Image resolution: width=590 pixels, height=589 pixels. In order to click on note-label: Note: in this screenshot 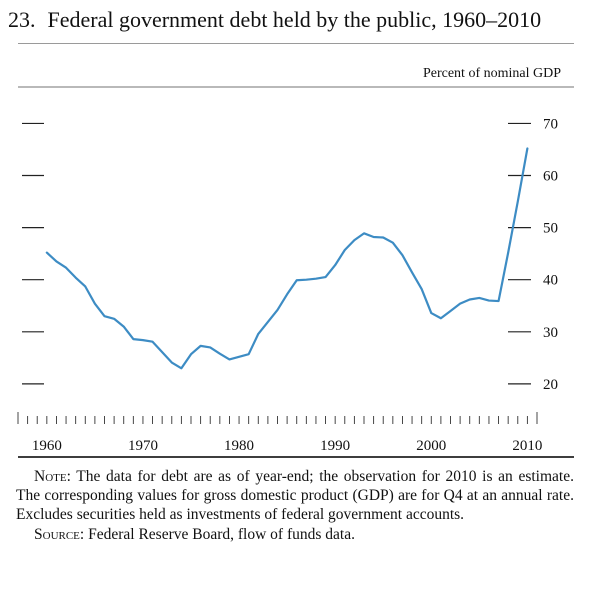, I will do `click(52, 476)`.